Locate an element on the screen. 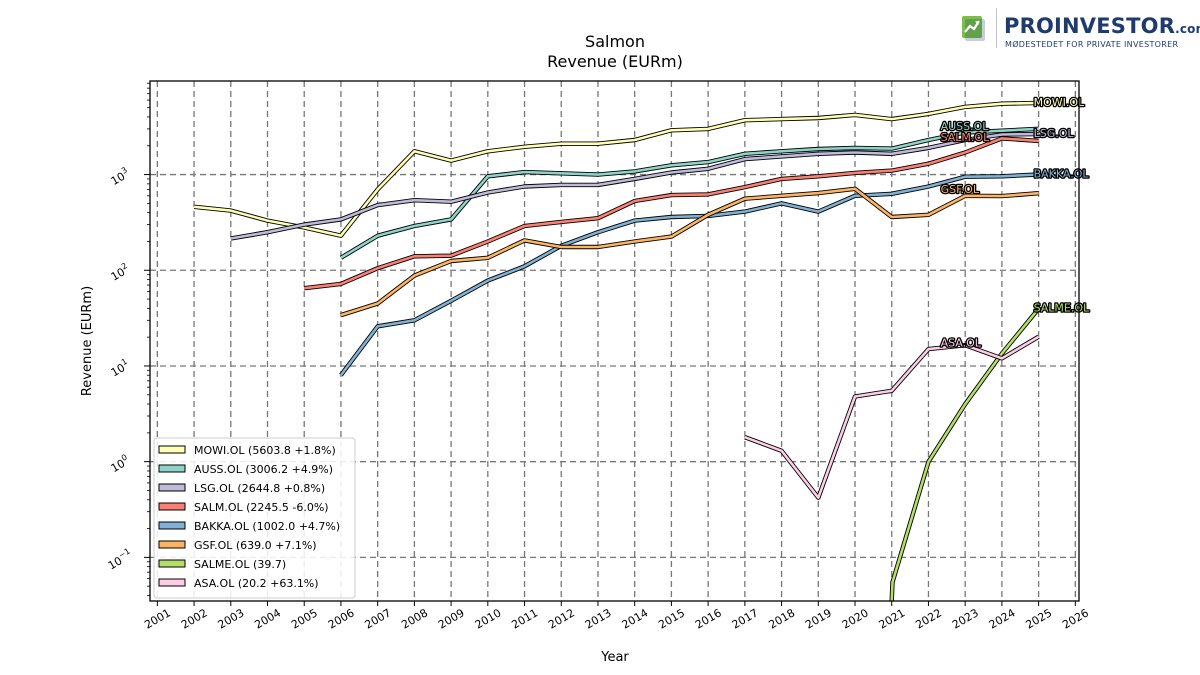 The image size is (1200, 675). series-end-label: AUSS.OL is located at coordinates (965, 126).